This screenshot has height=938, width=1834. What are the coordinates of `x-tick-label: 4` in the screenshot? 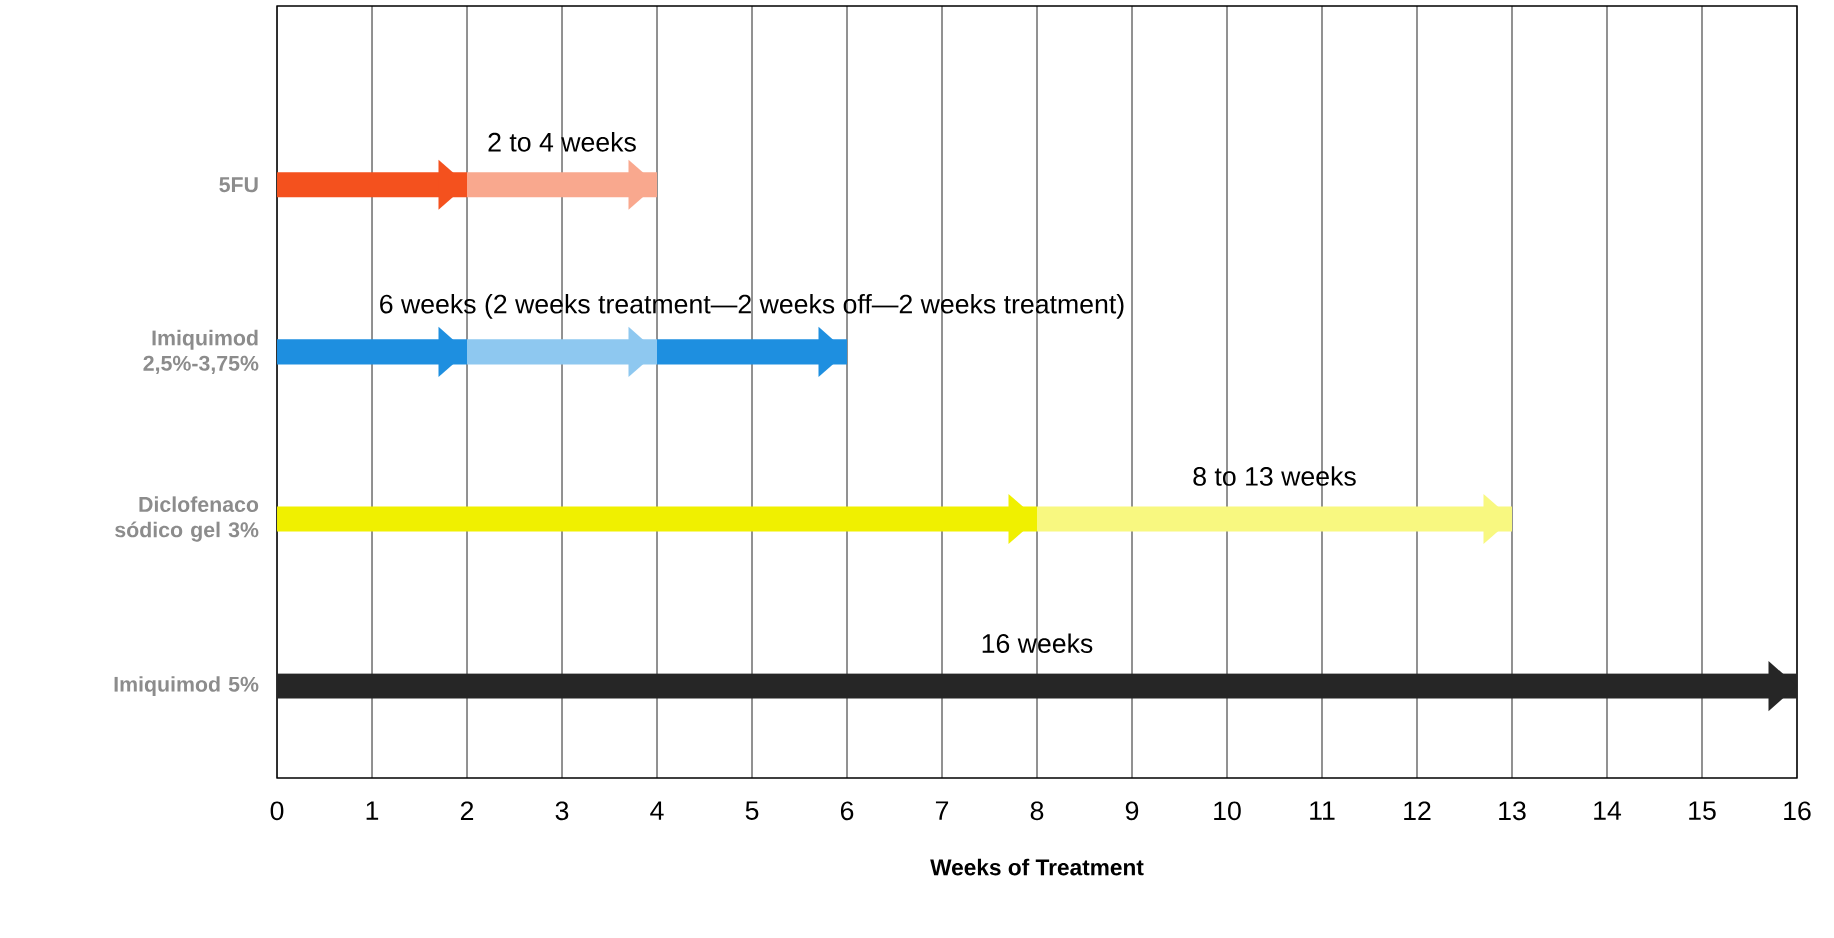 It's located at (657, 810).